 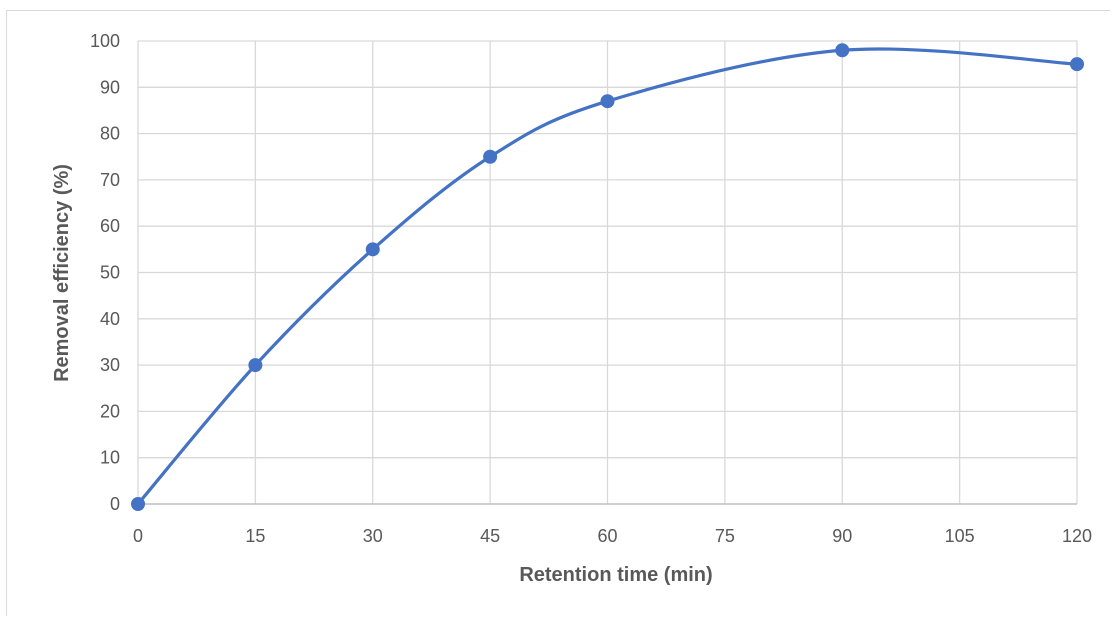 What do you see at coordinates (110, 180) in the screenshot?
I see `y-tick-label: 70` at bounding box center [110, 180].